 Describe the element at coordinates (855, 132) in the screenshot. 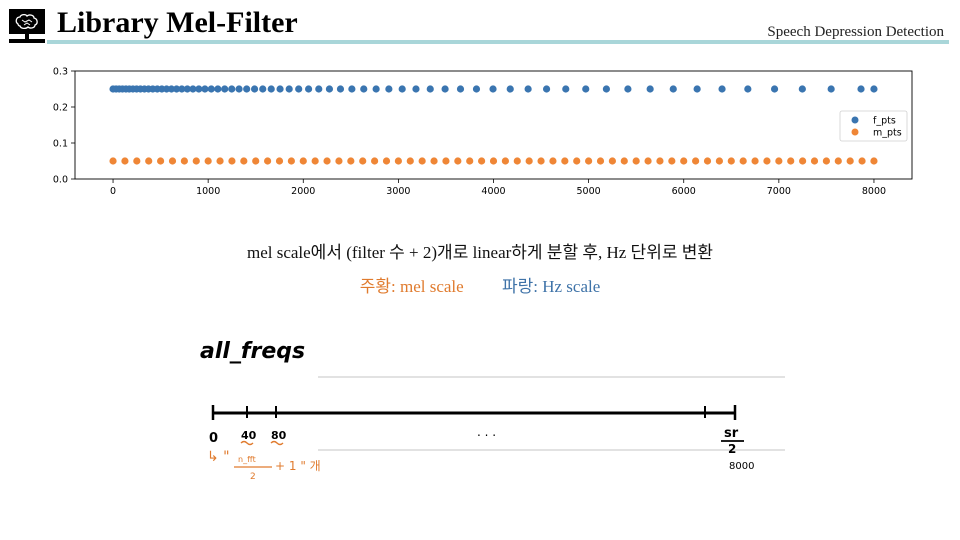

I see `legend-marker-m-pts` at that location.